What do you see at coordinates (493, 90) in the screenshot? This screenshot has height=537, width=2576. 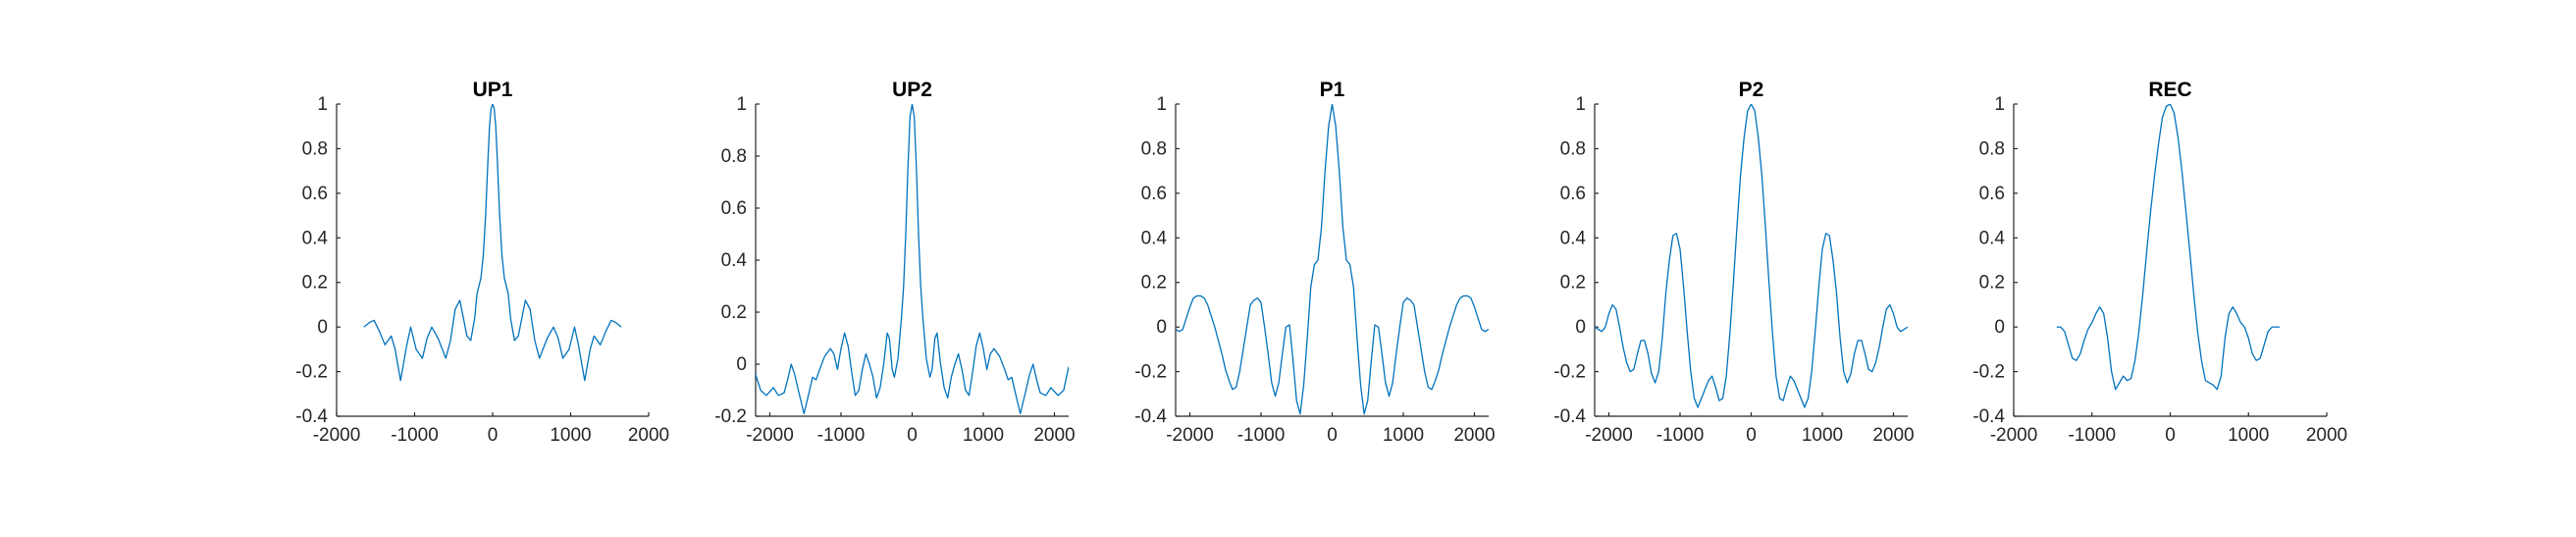 I see `chart-title: UP1` at bounding box center [493, 90].